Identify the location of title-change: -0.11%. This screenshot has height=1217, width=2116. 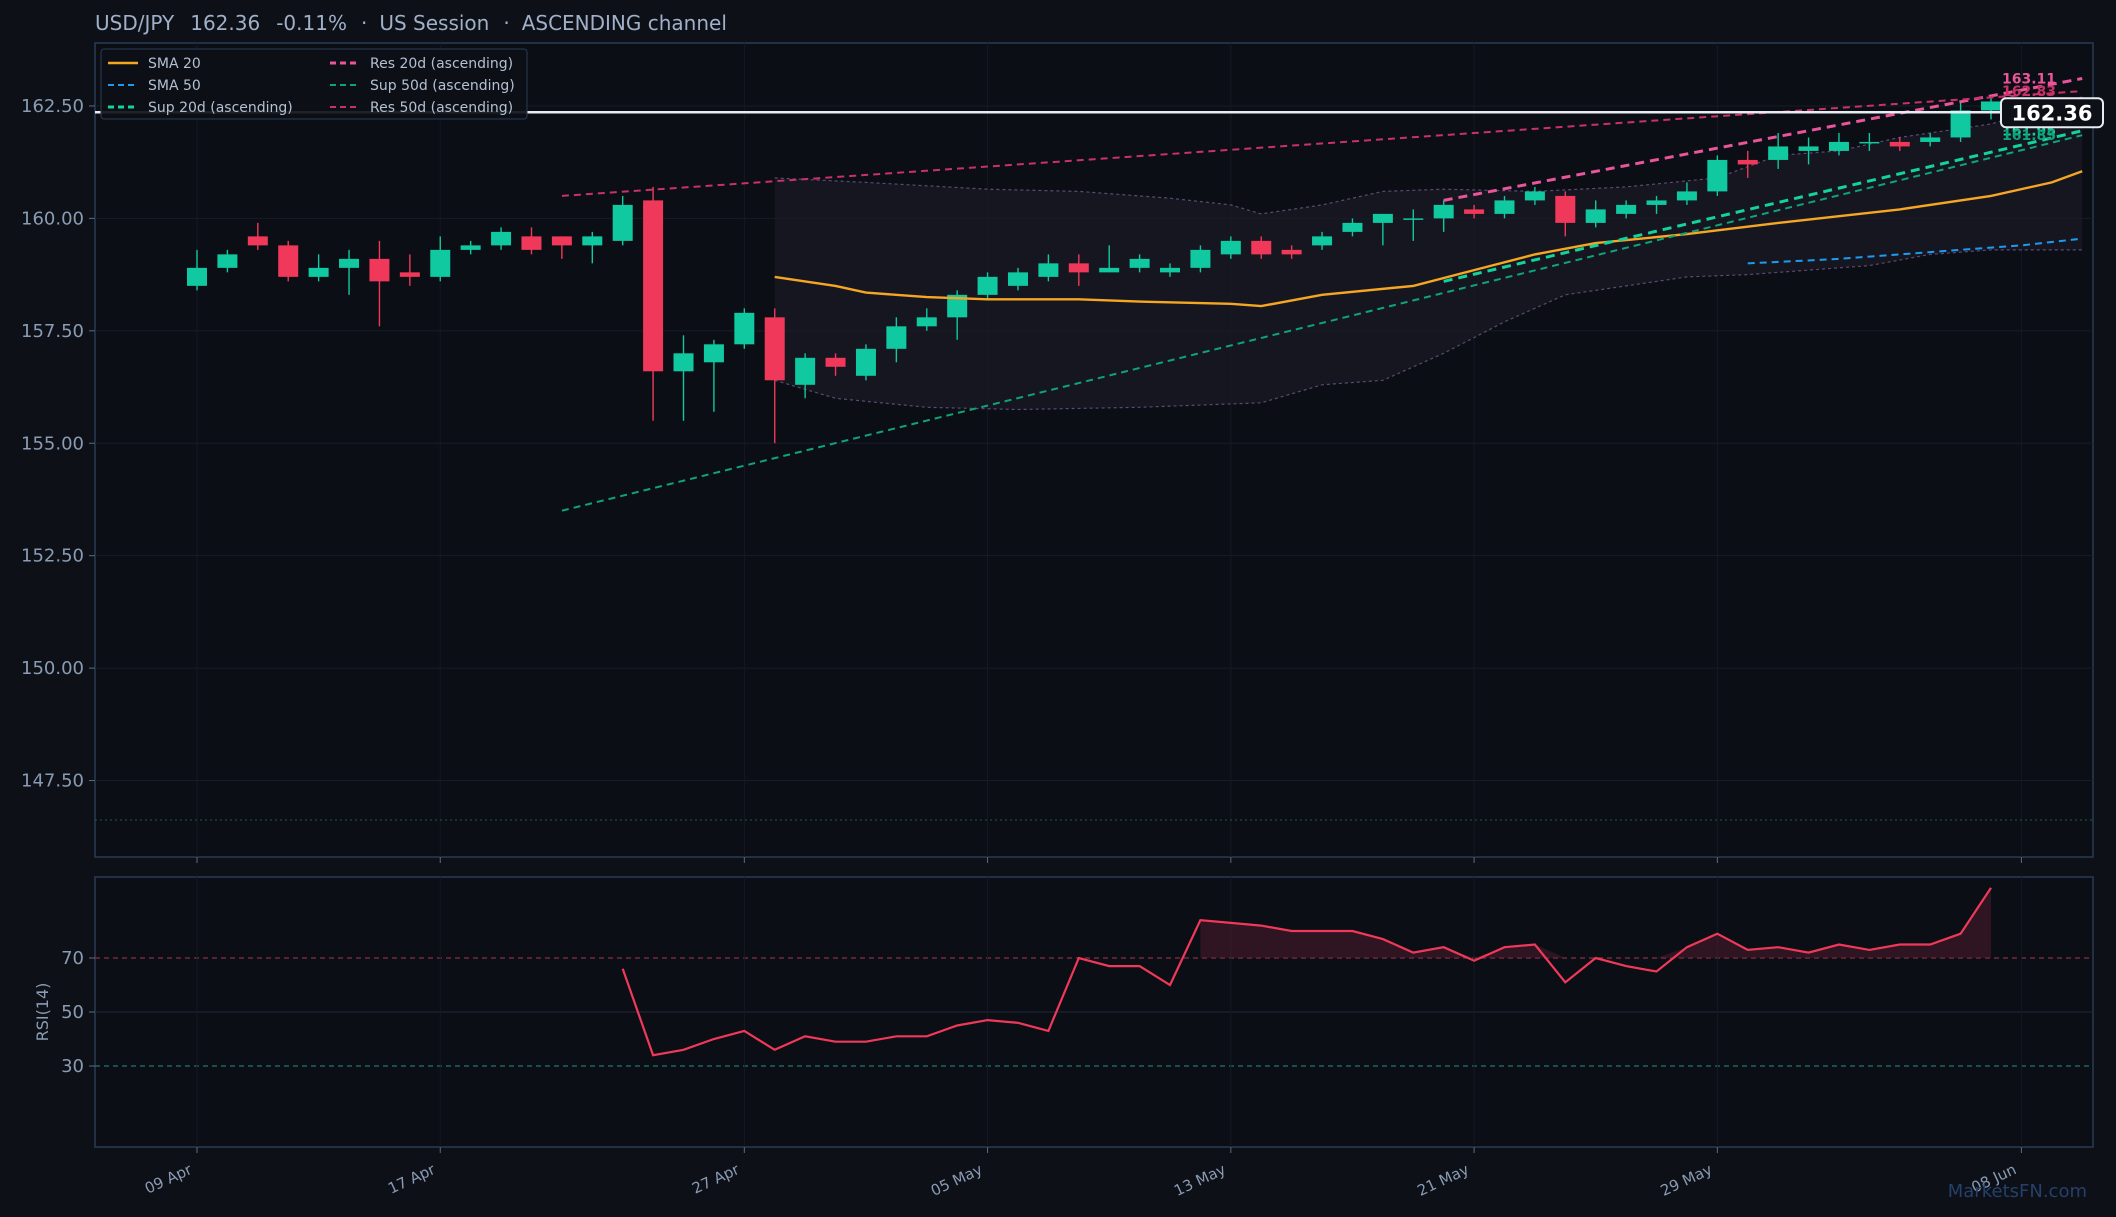
(311, 23).